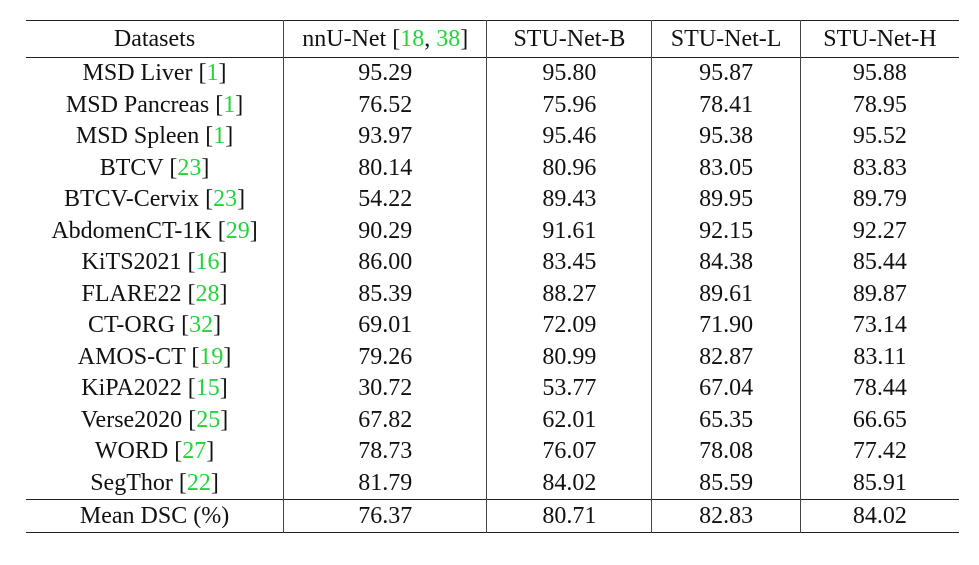  What do you see at coordinates (385, 263) in the screenshot?
I see `value-nnunet: 86.00` at bounding box center [385, 263].